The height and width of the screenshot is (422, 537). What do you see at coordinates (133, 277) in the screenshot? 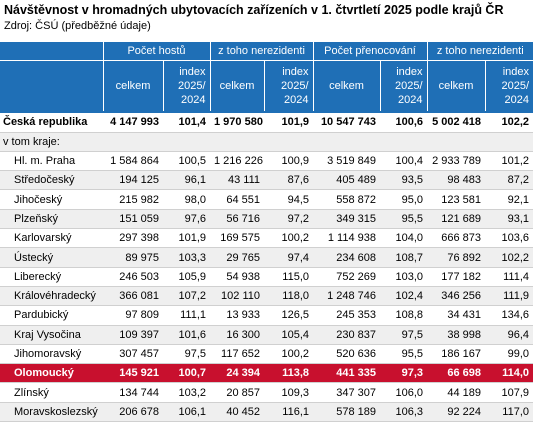
I see `cell: 246 503` at bounding box center [133, 277].